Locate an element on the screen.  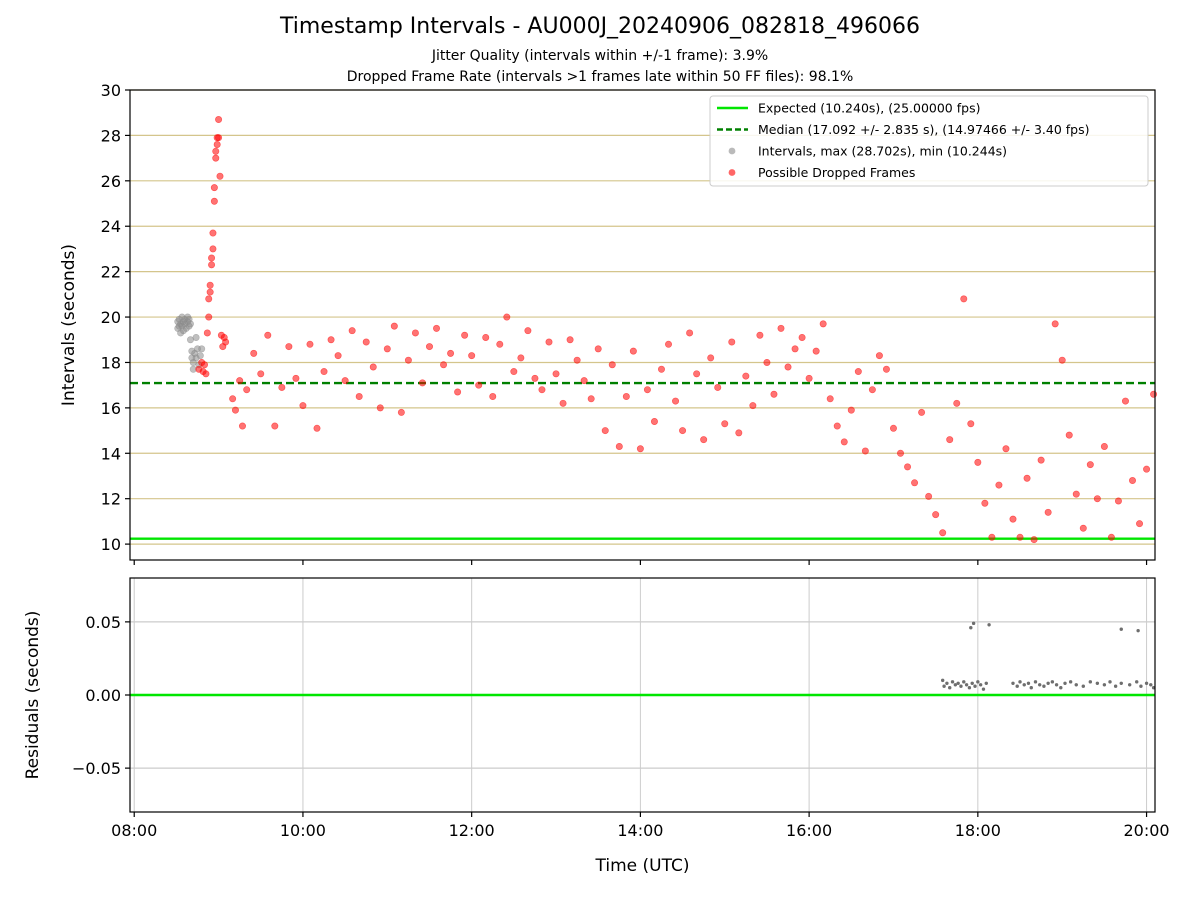
residuals-ytick-label: −0.05 is located at coordinates (96, 768).